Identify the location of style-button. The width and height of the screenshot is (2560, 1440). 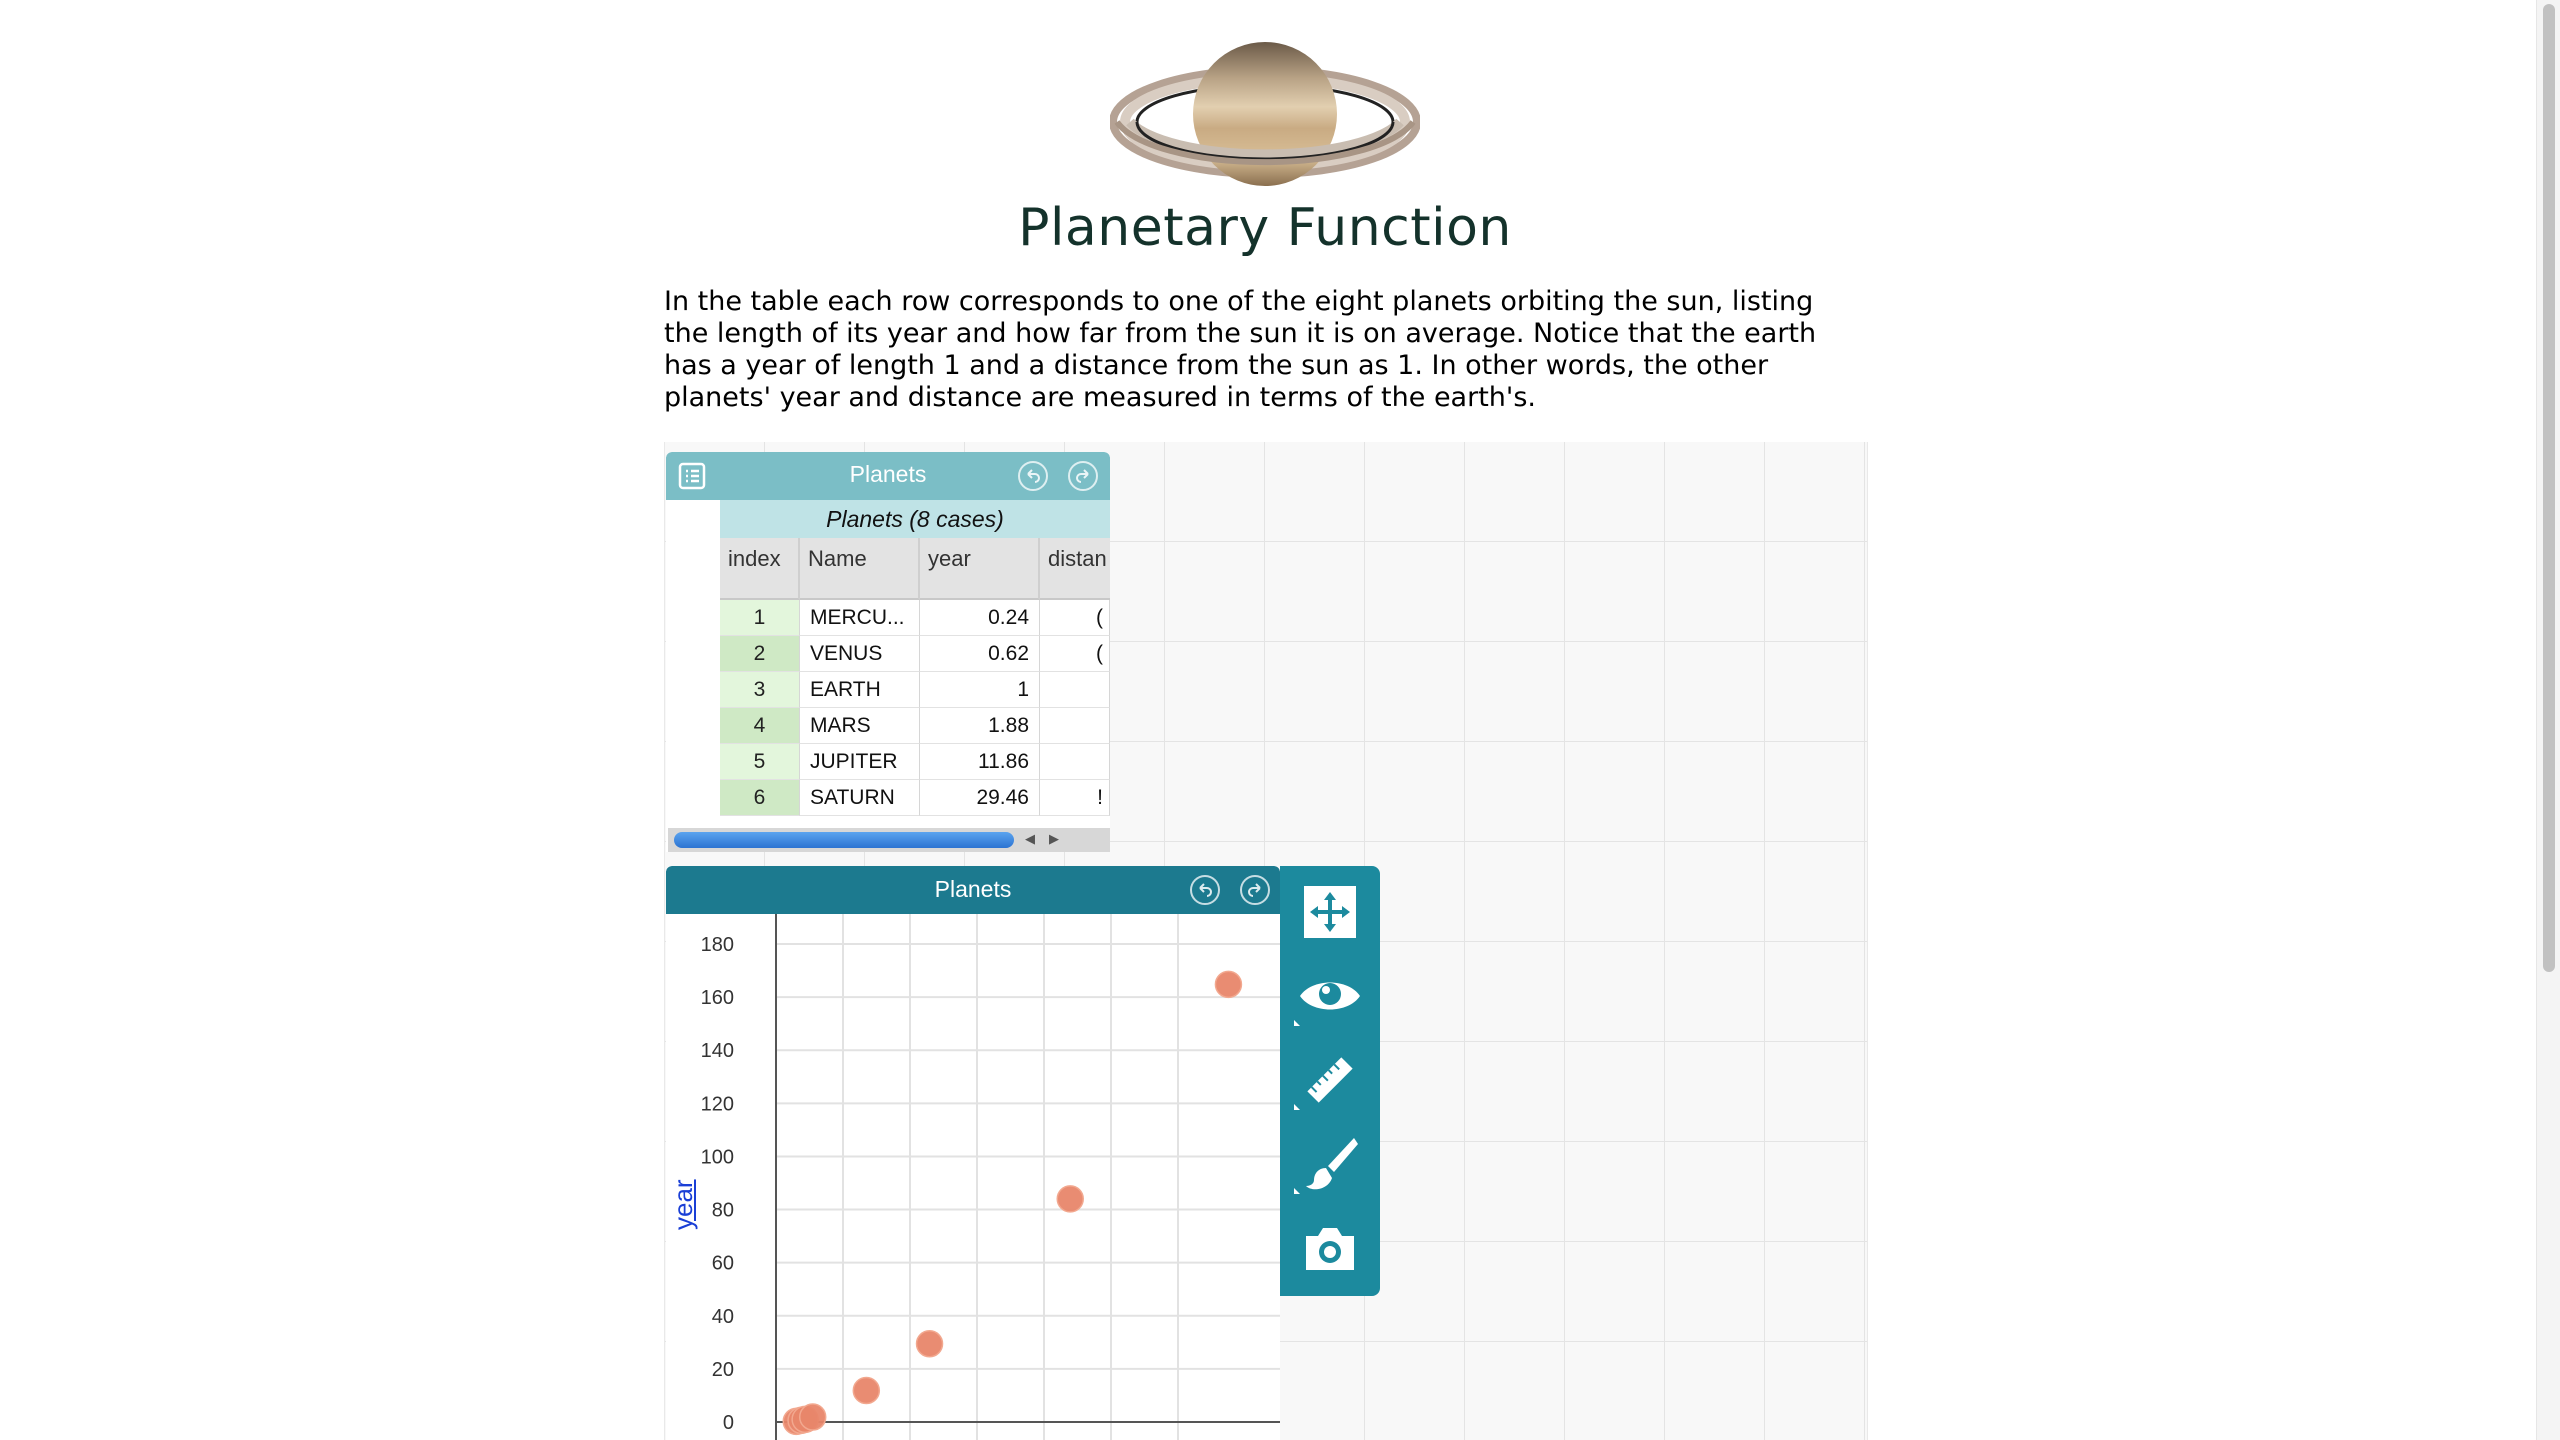
(1328, 1164).